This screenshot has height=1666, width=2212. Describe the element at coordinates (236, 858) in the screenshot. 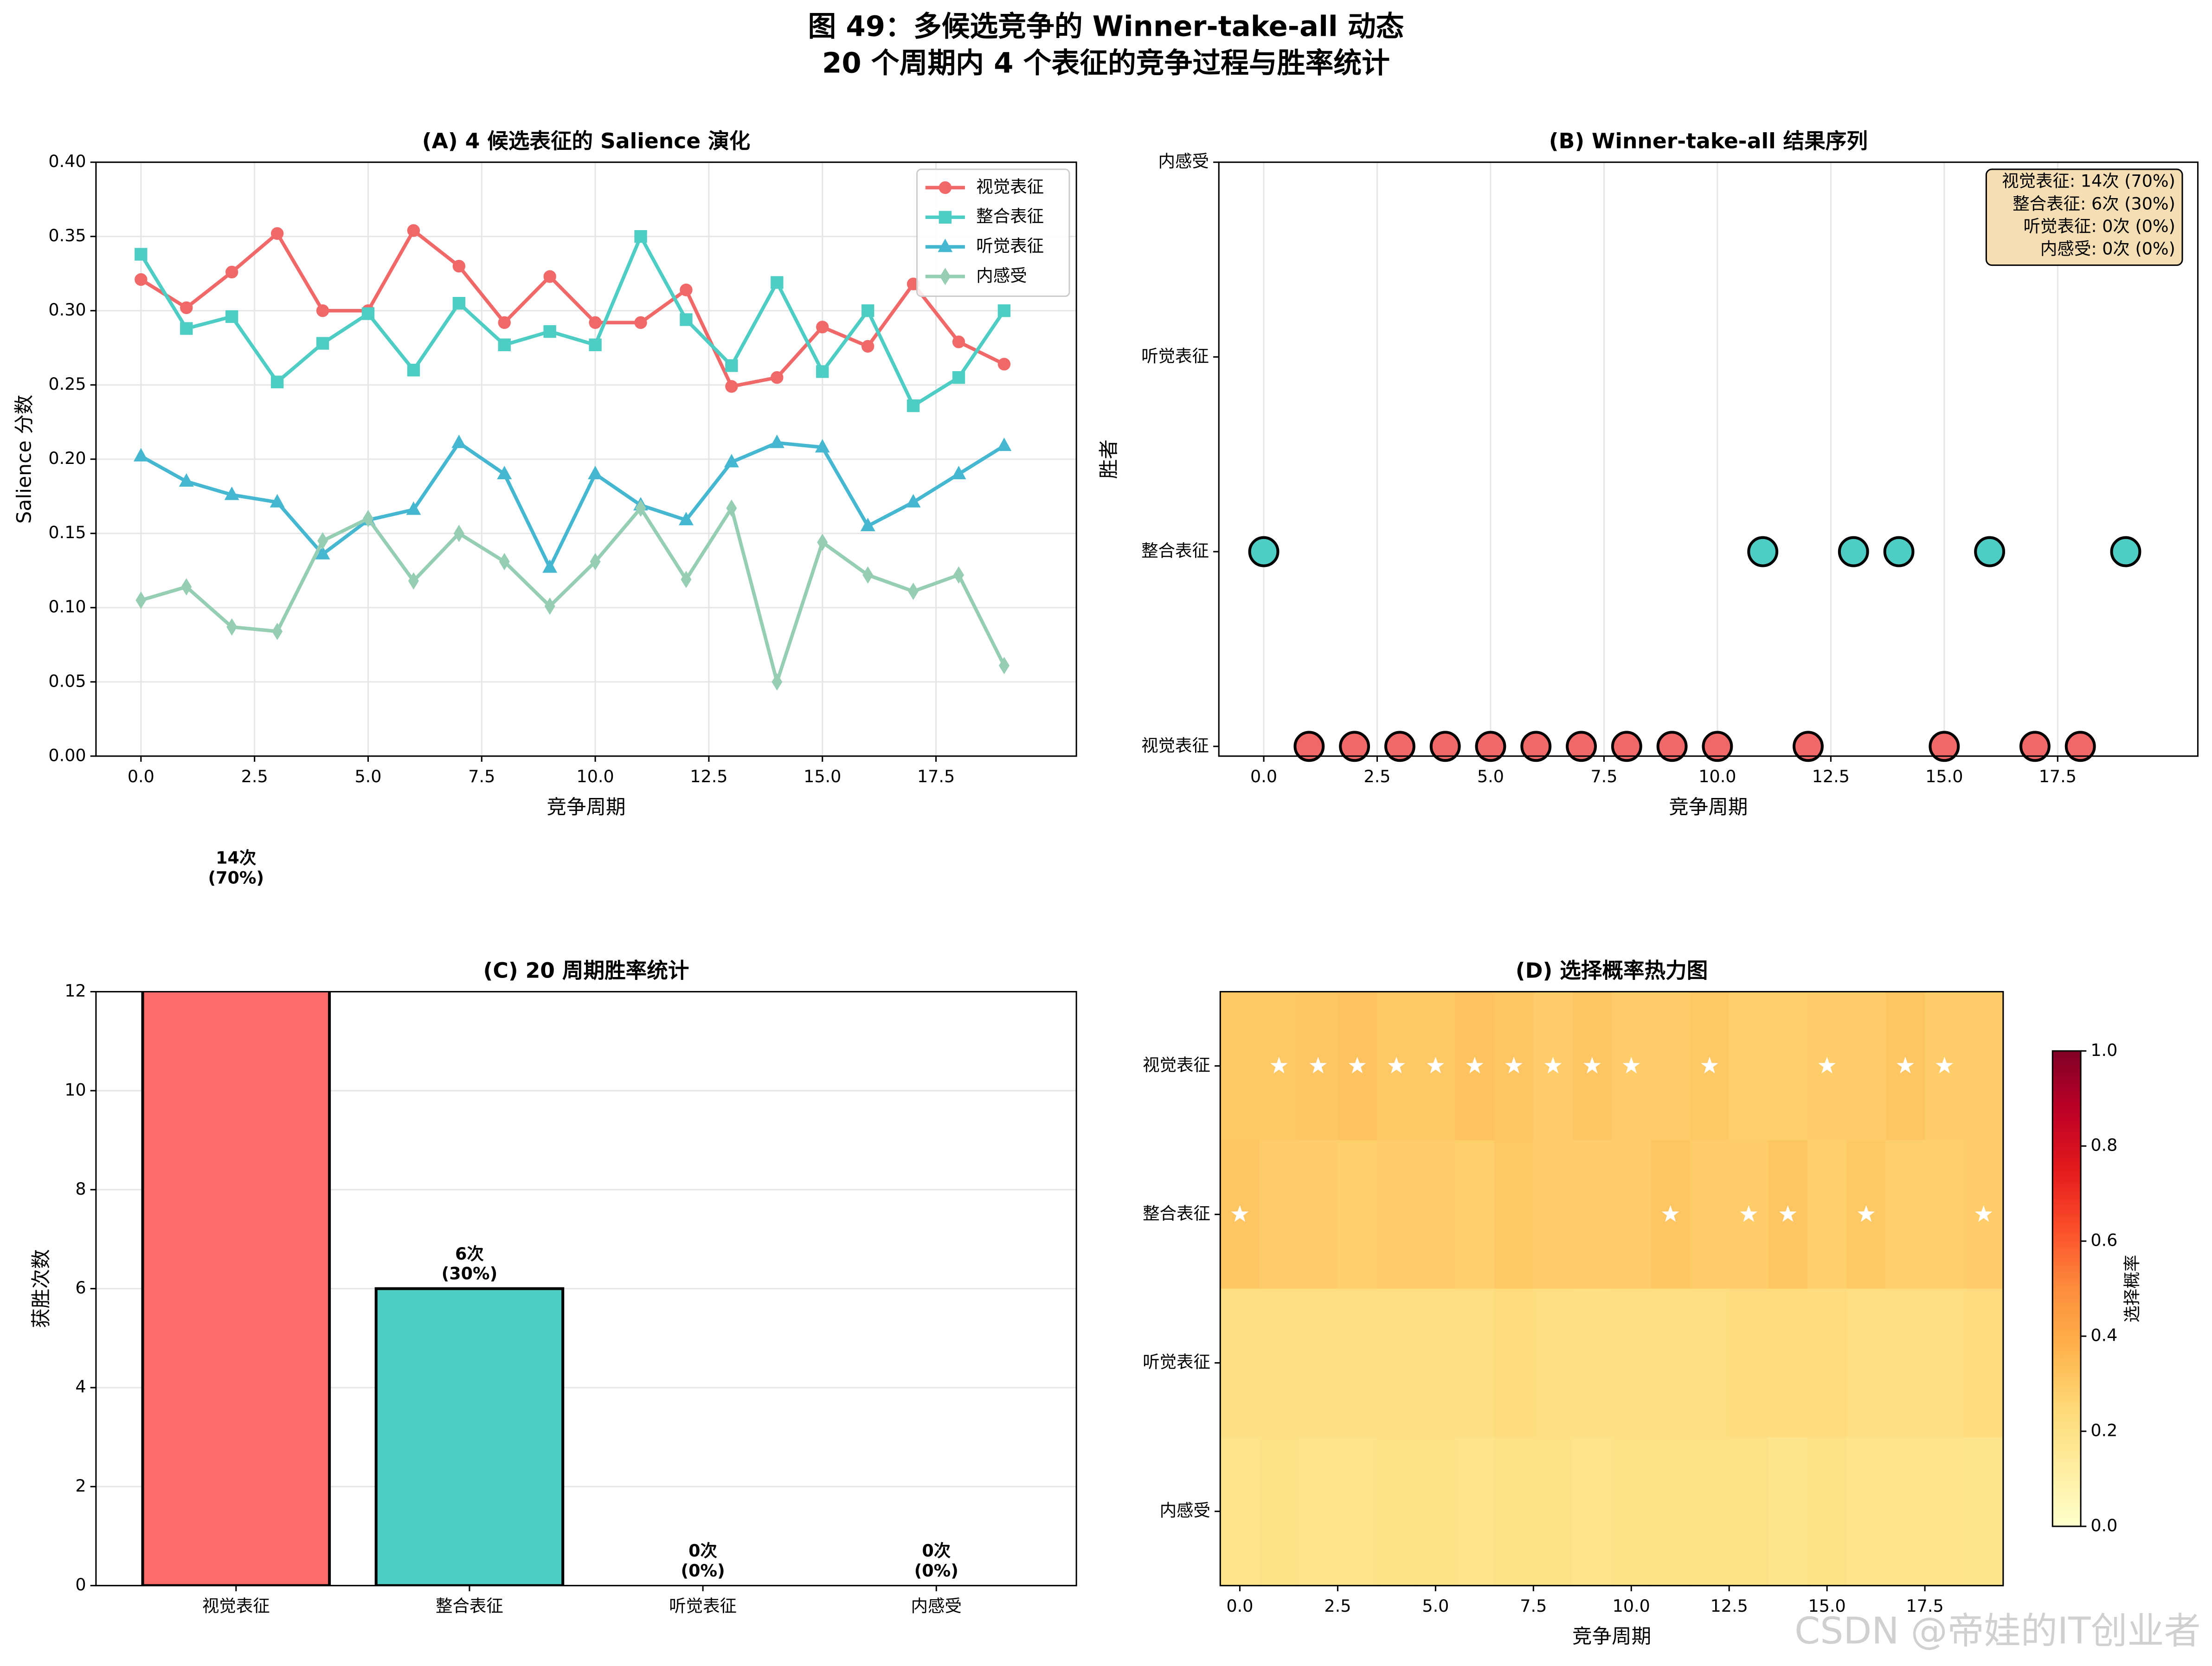

I see `value-label: 14次` at that location.